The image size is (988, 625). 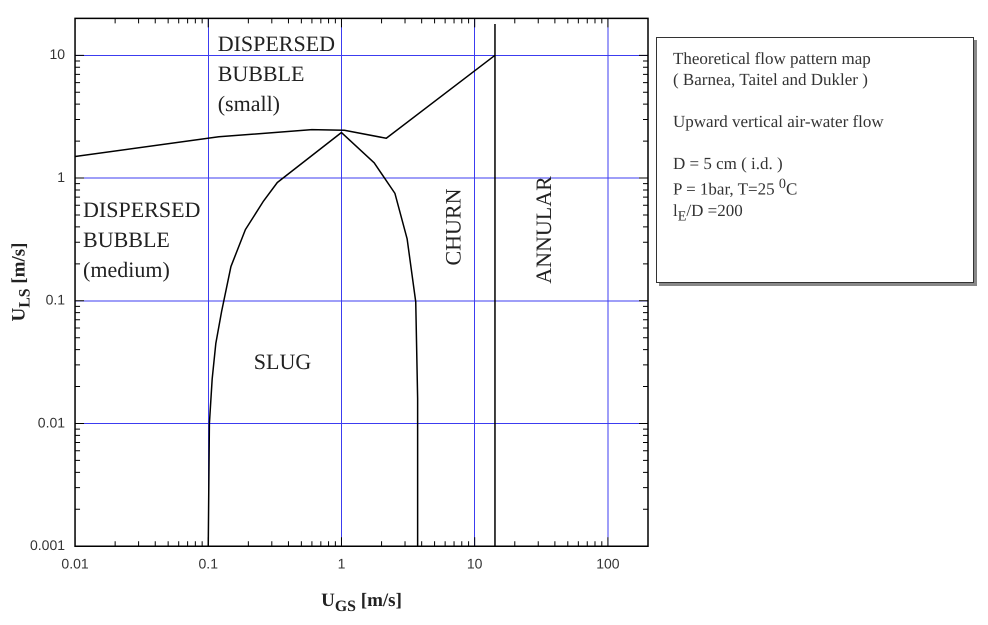 What do you see at coordinates (277, 74) in the screenshot?
I see `annotation: DISPERSED BUBBLE (small)` at bounding box center [277, 74].